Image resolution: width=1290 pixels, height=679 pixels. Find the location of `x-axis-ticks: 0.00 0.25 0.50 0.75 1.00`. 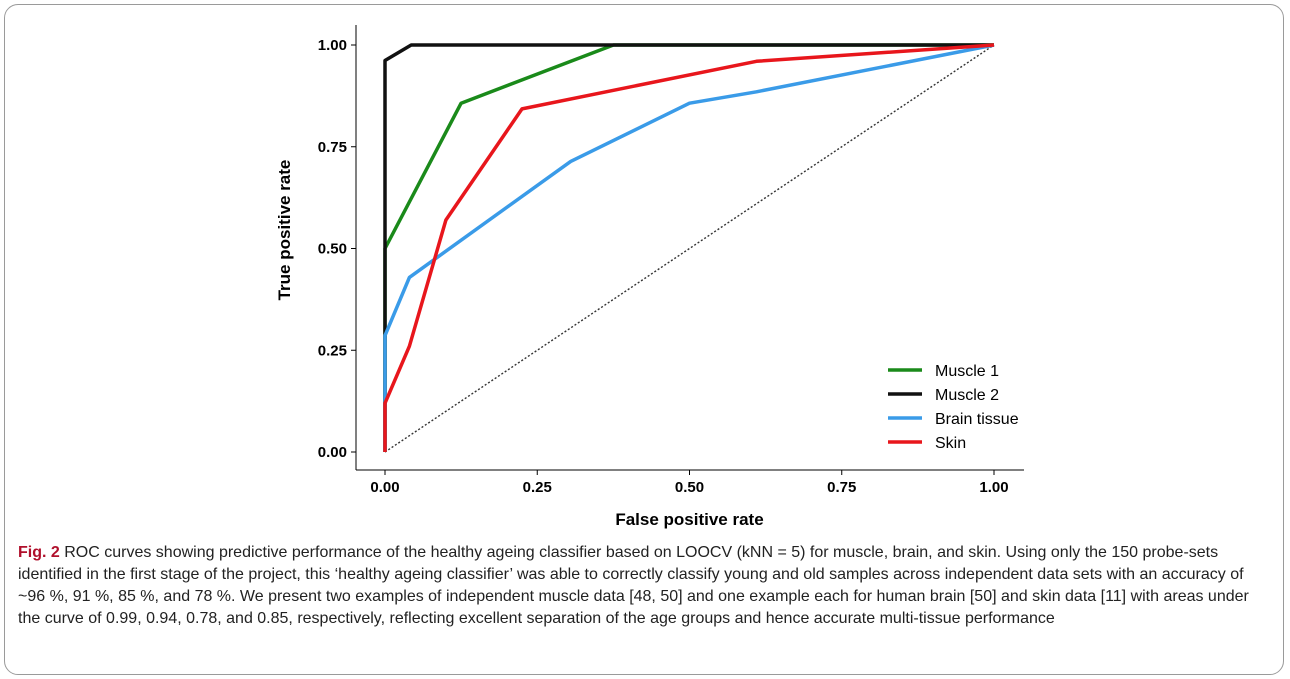

x-axis-ticks: 0.00 0.25 0.50 0.75 1.00 is located at coordinates (689, 483).